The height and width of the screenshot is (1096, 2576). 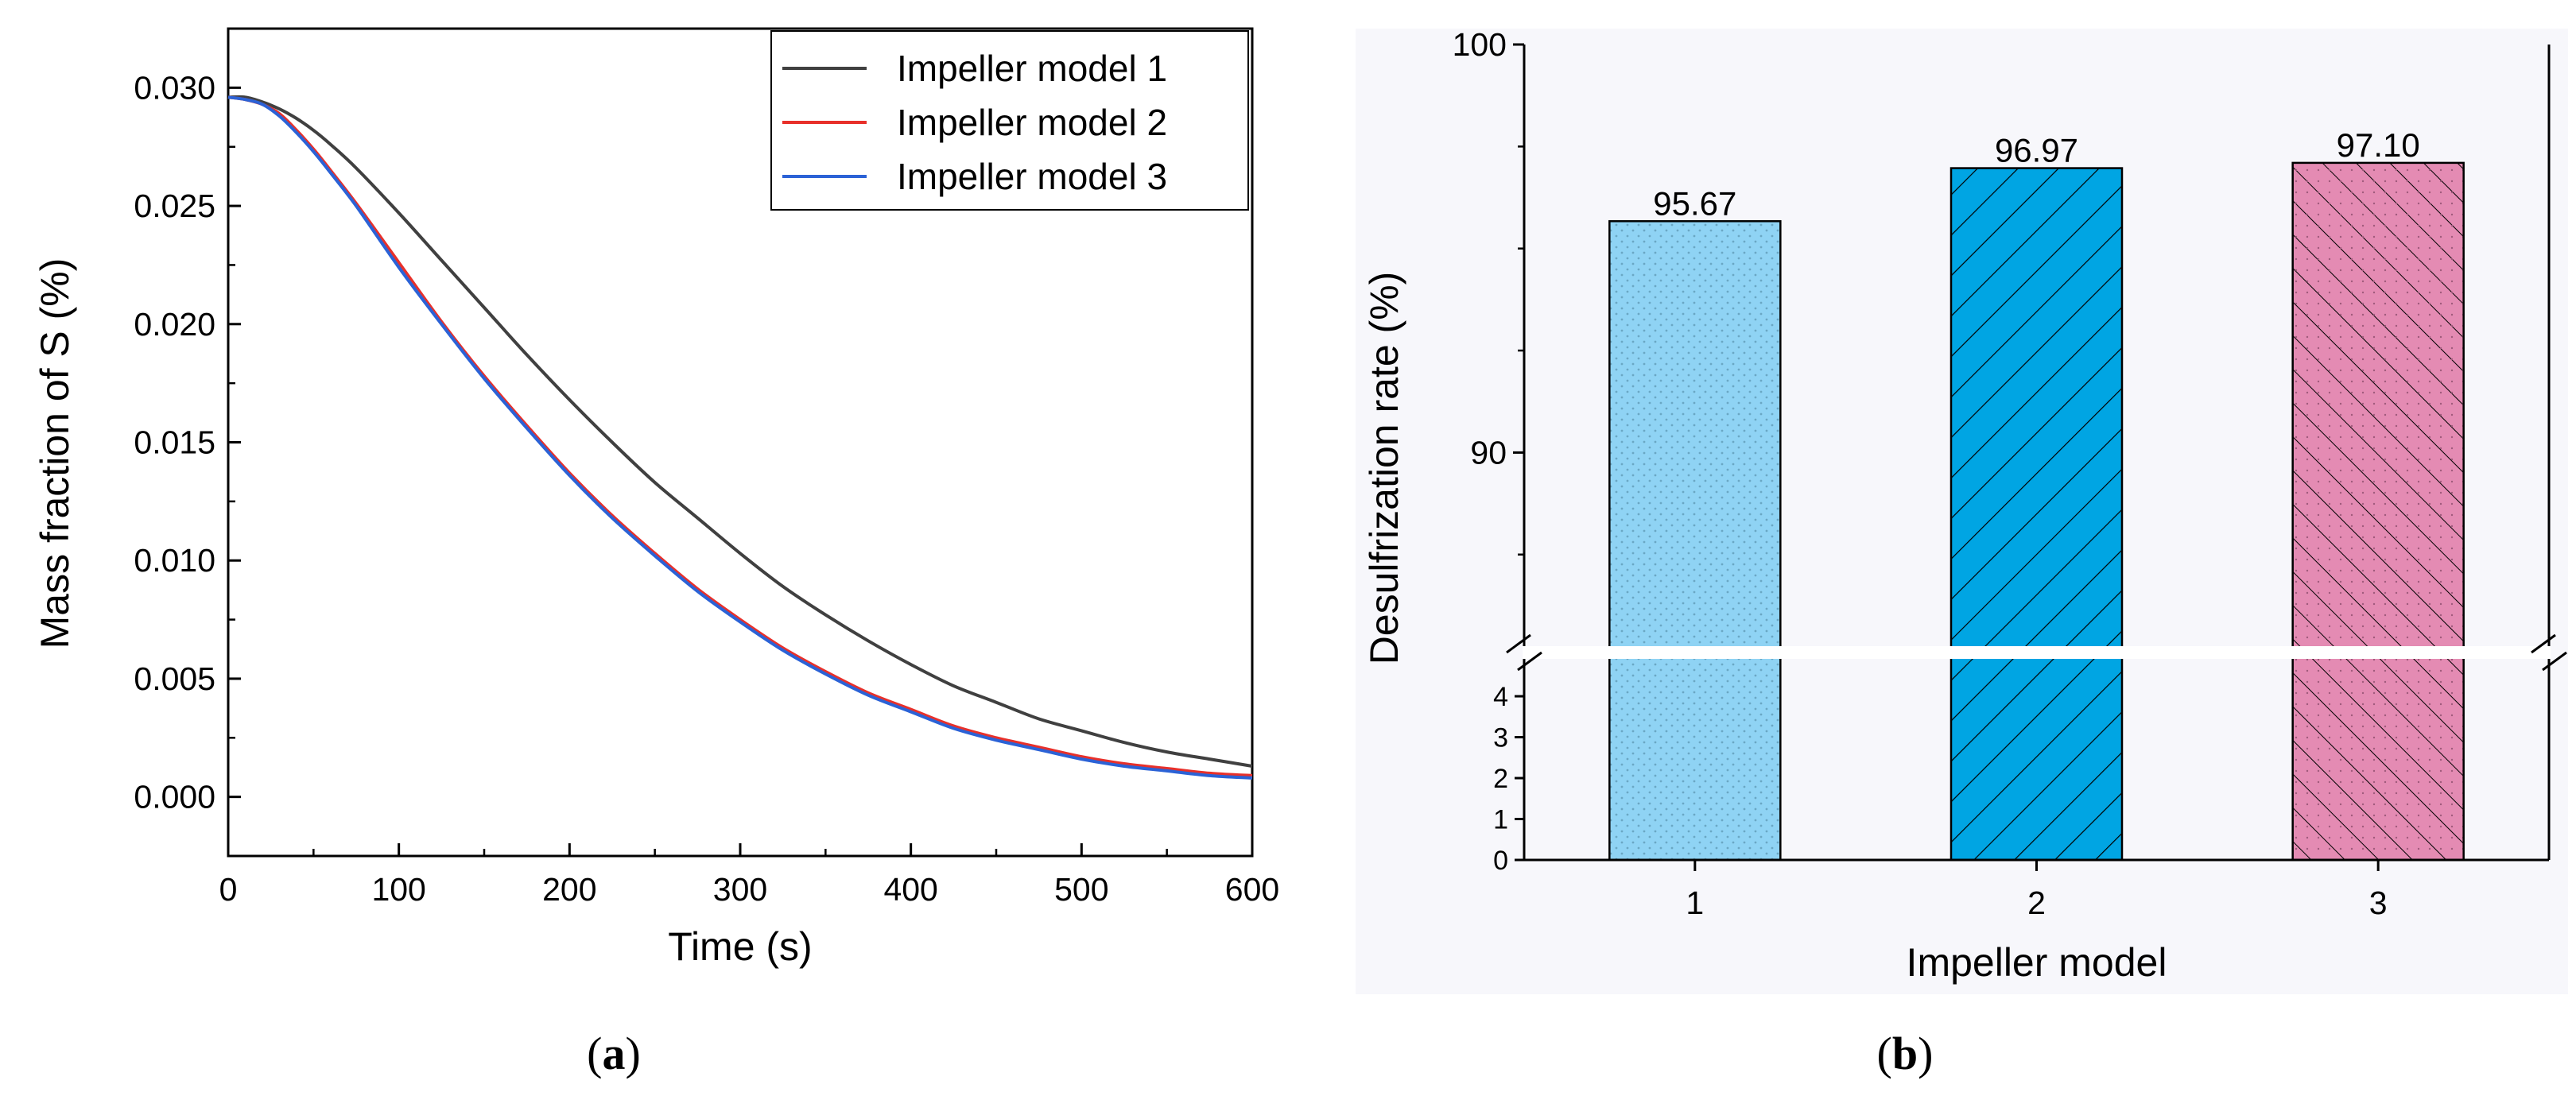 What do you see at coordinates (229, 889) in the screenshot?
I see `x-tick-label: 0` at bounding box center [229, 889].